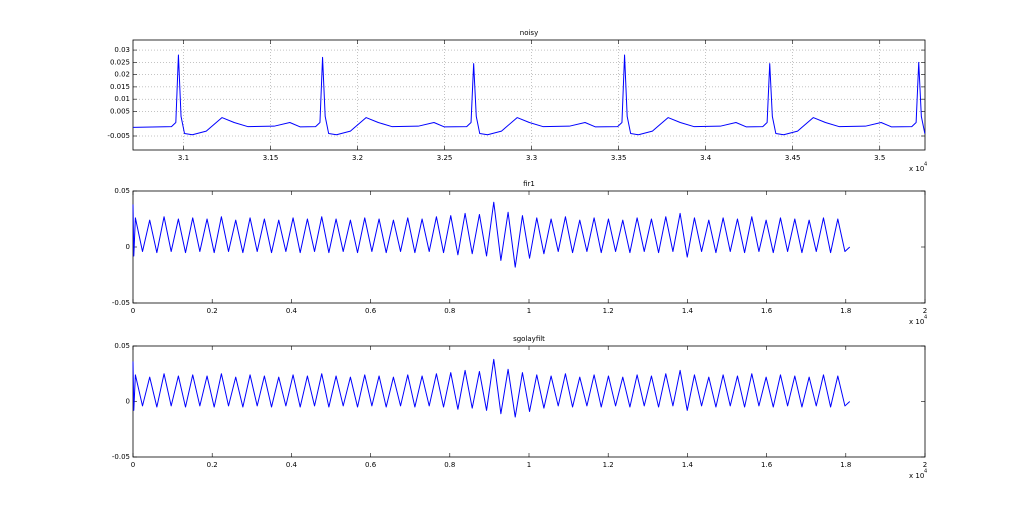 The image size is (1024, 513). What do you see at coordinates (122, 99) in the screenshot?
I see `y-tick-label: 0.01` at bounding box center [122, 99].